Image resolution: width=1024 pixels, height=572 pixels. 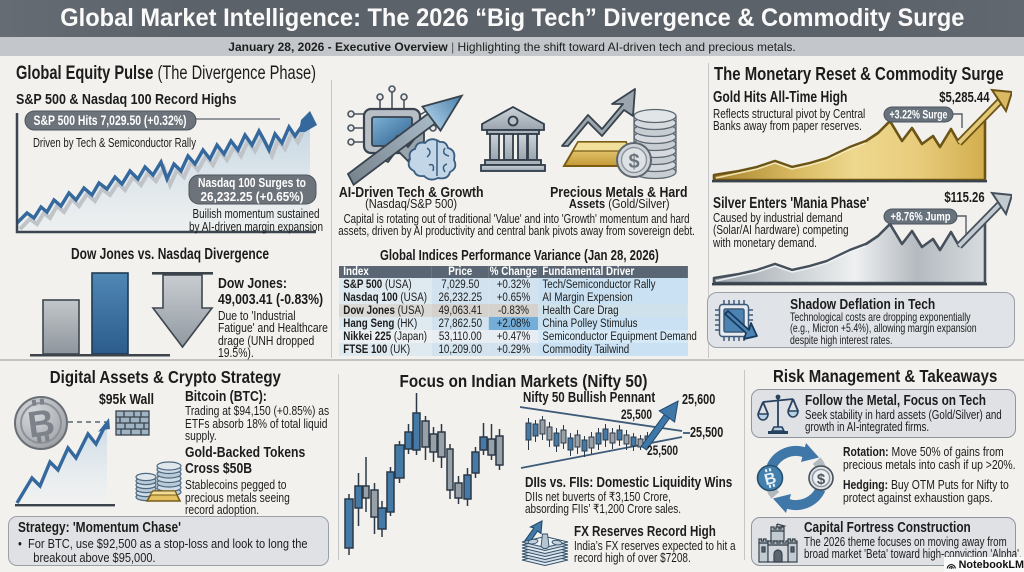 I want to click on svg-text: Nasdaq 100 Surges to, so click(x=252, y=182).